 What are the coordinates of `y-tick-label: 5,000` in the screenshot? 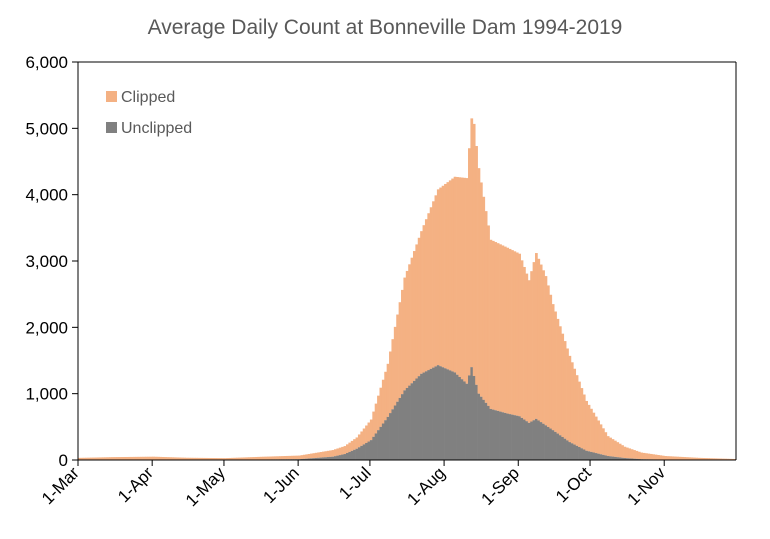 It's located at (46, 128).